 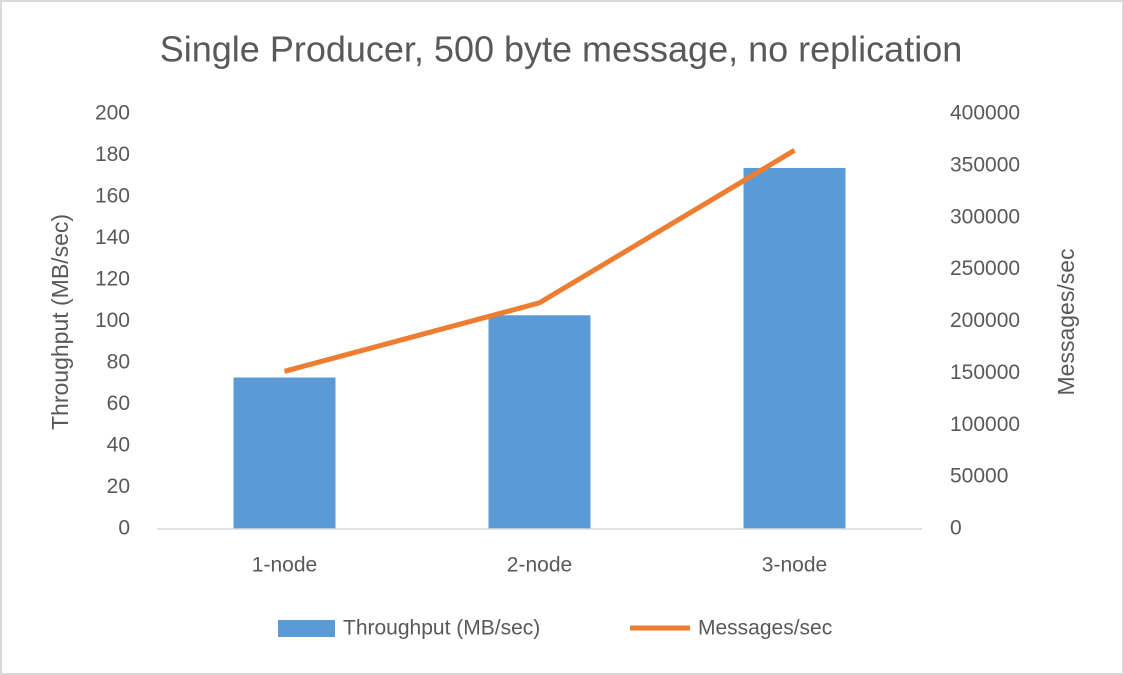 I want to click on y-tick-label: 40, so click(x=118, y=445).